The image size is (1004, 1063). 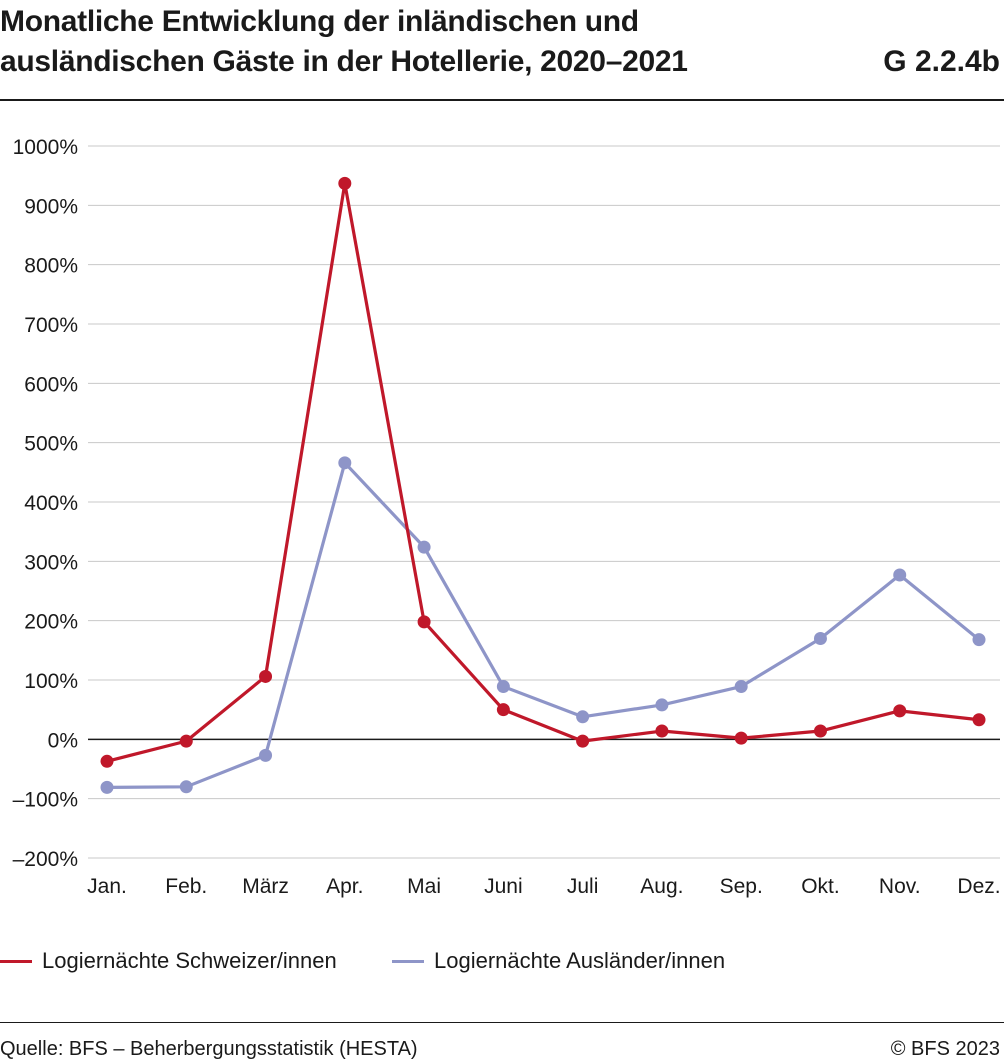 What do you see at coordinates (51, 384) in the screenshot?
I see `y-tick-label: 600%` at bounding box center [51, 384].